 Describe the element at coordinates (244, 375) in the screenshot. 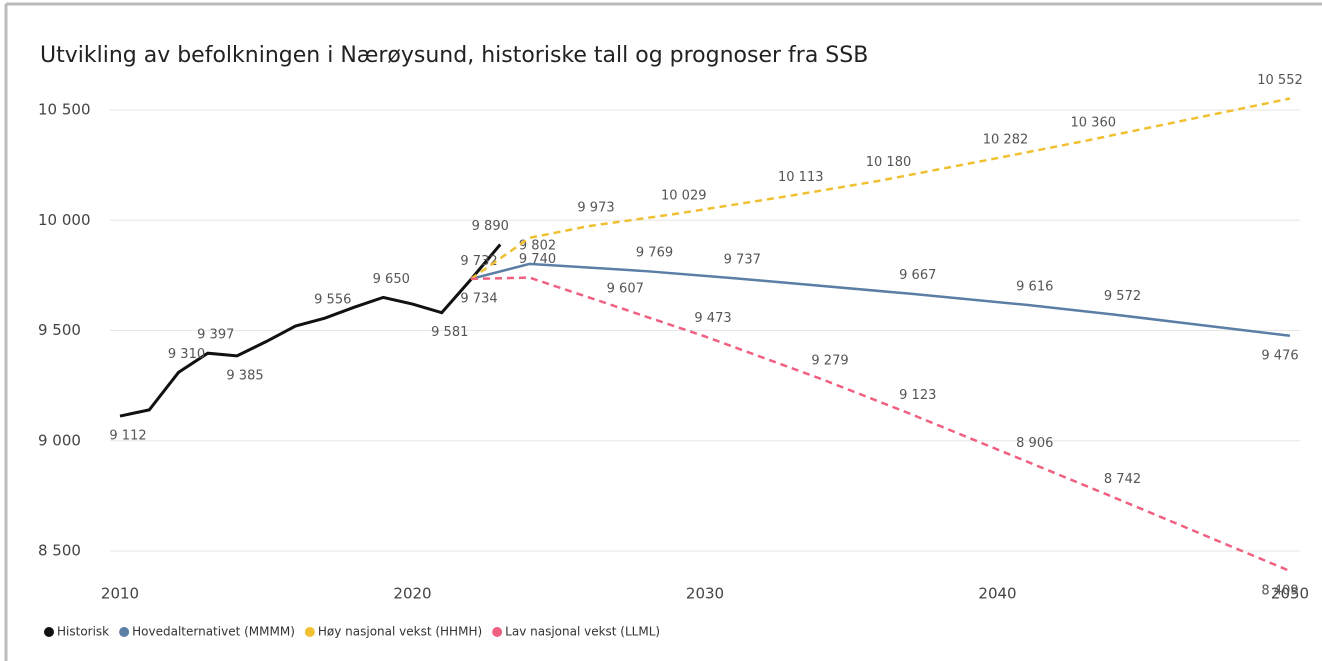

I see `data-label: 9 385` at that location.